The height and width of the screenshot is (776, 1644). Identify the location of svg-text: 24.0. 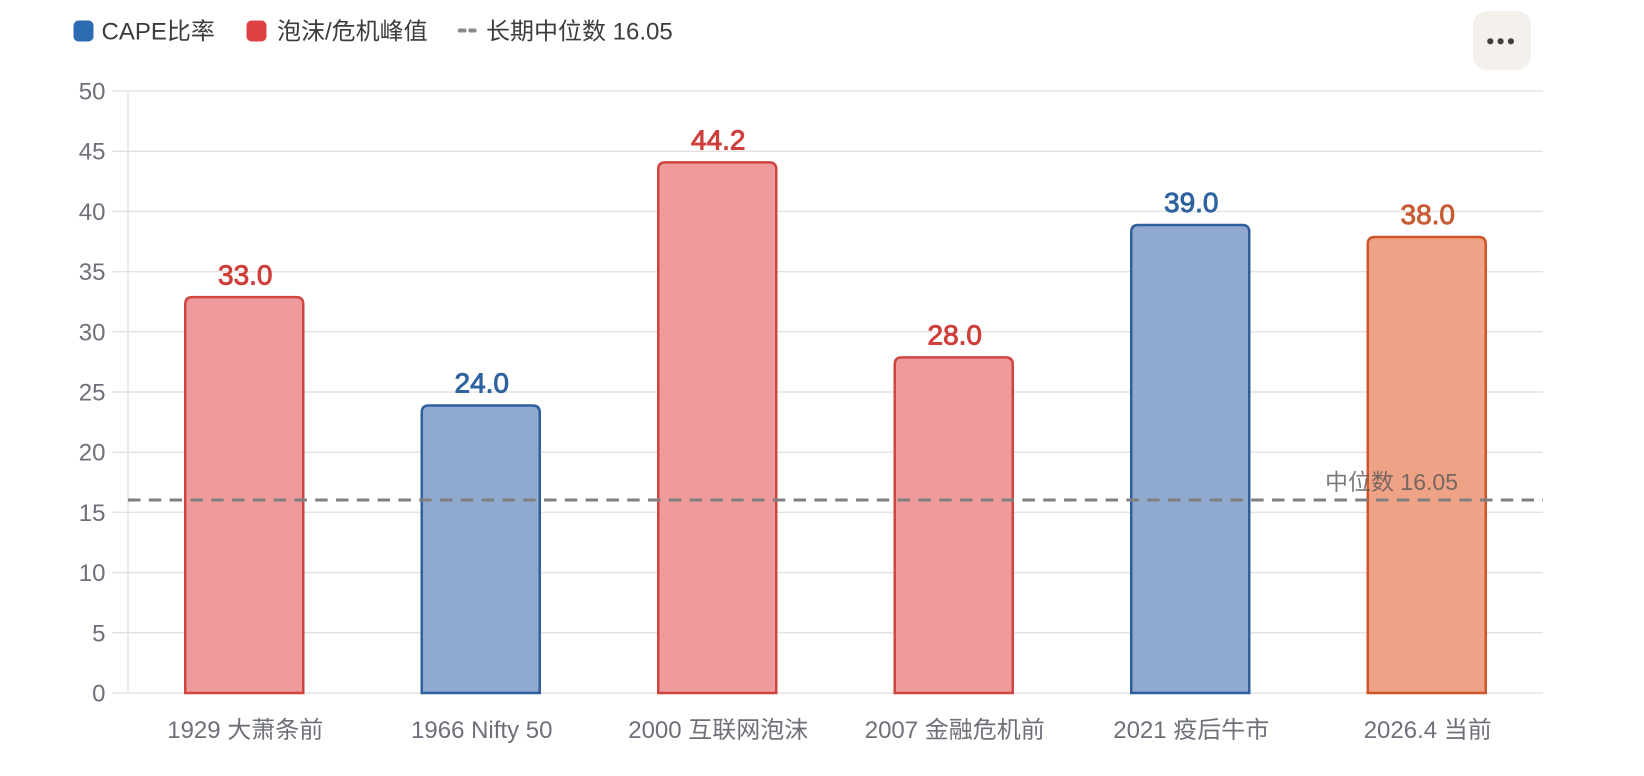
(482, 383).